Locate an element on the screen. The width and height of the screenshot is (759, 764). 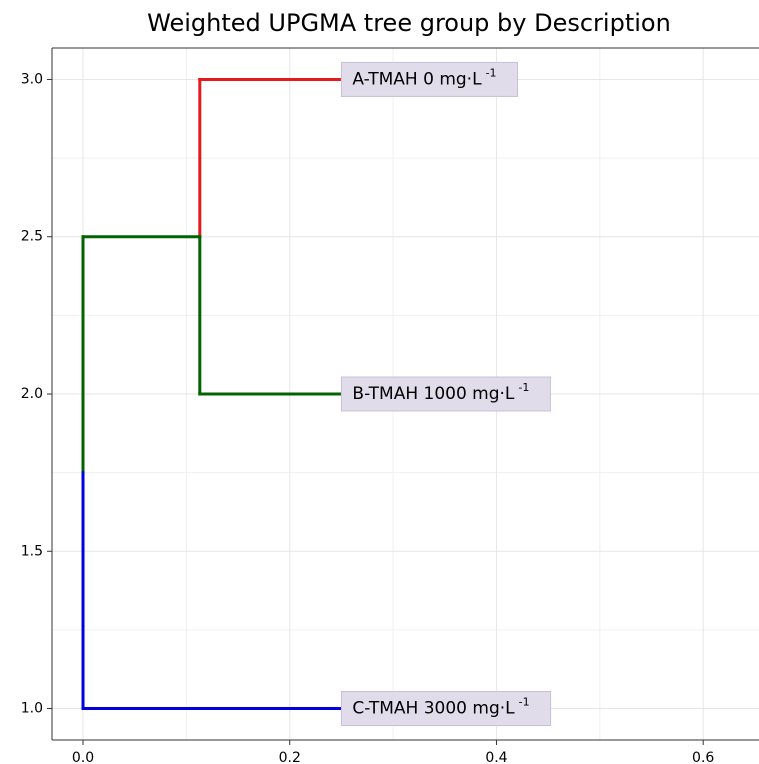
chart-title: Weighted UPGMA tree group by Description is located at coordinates (409, 23).